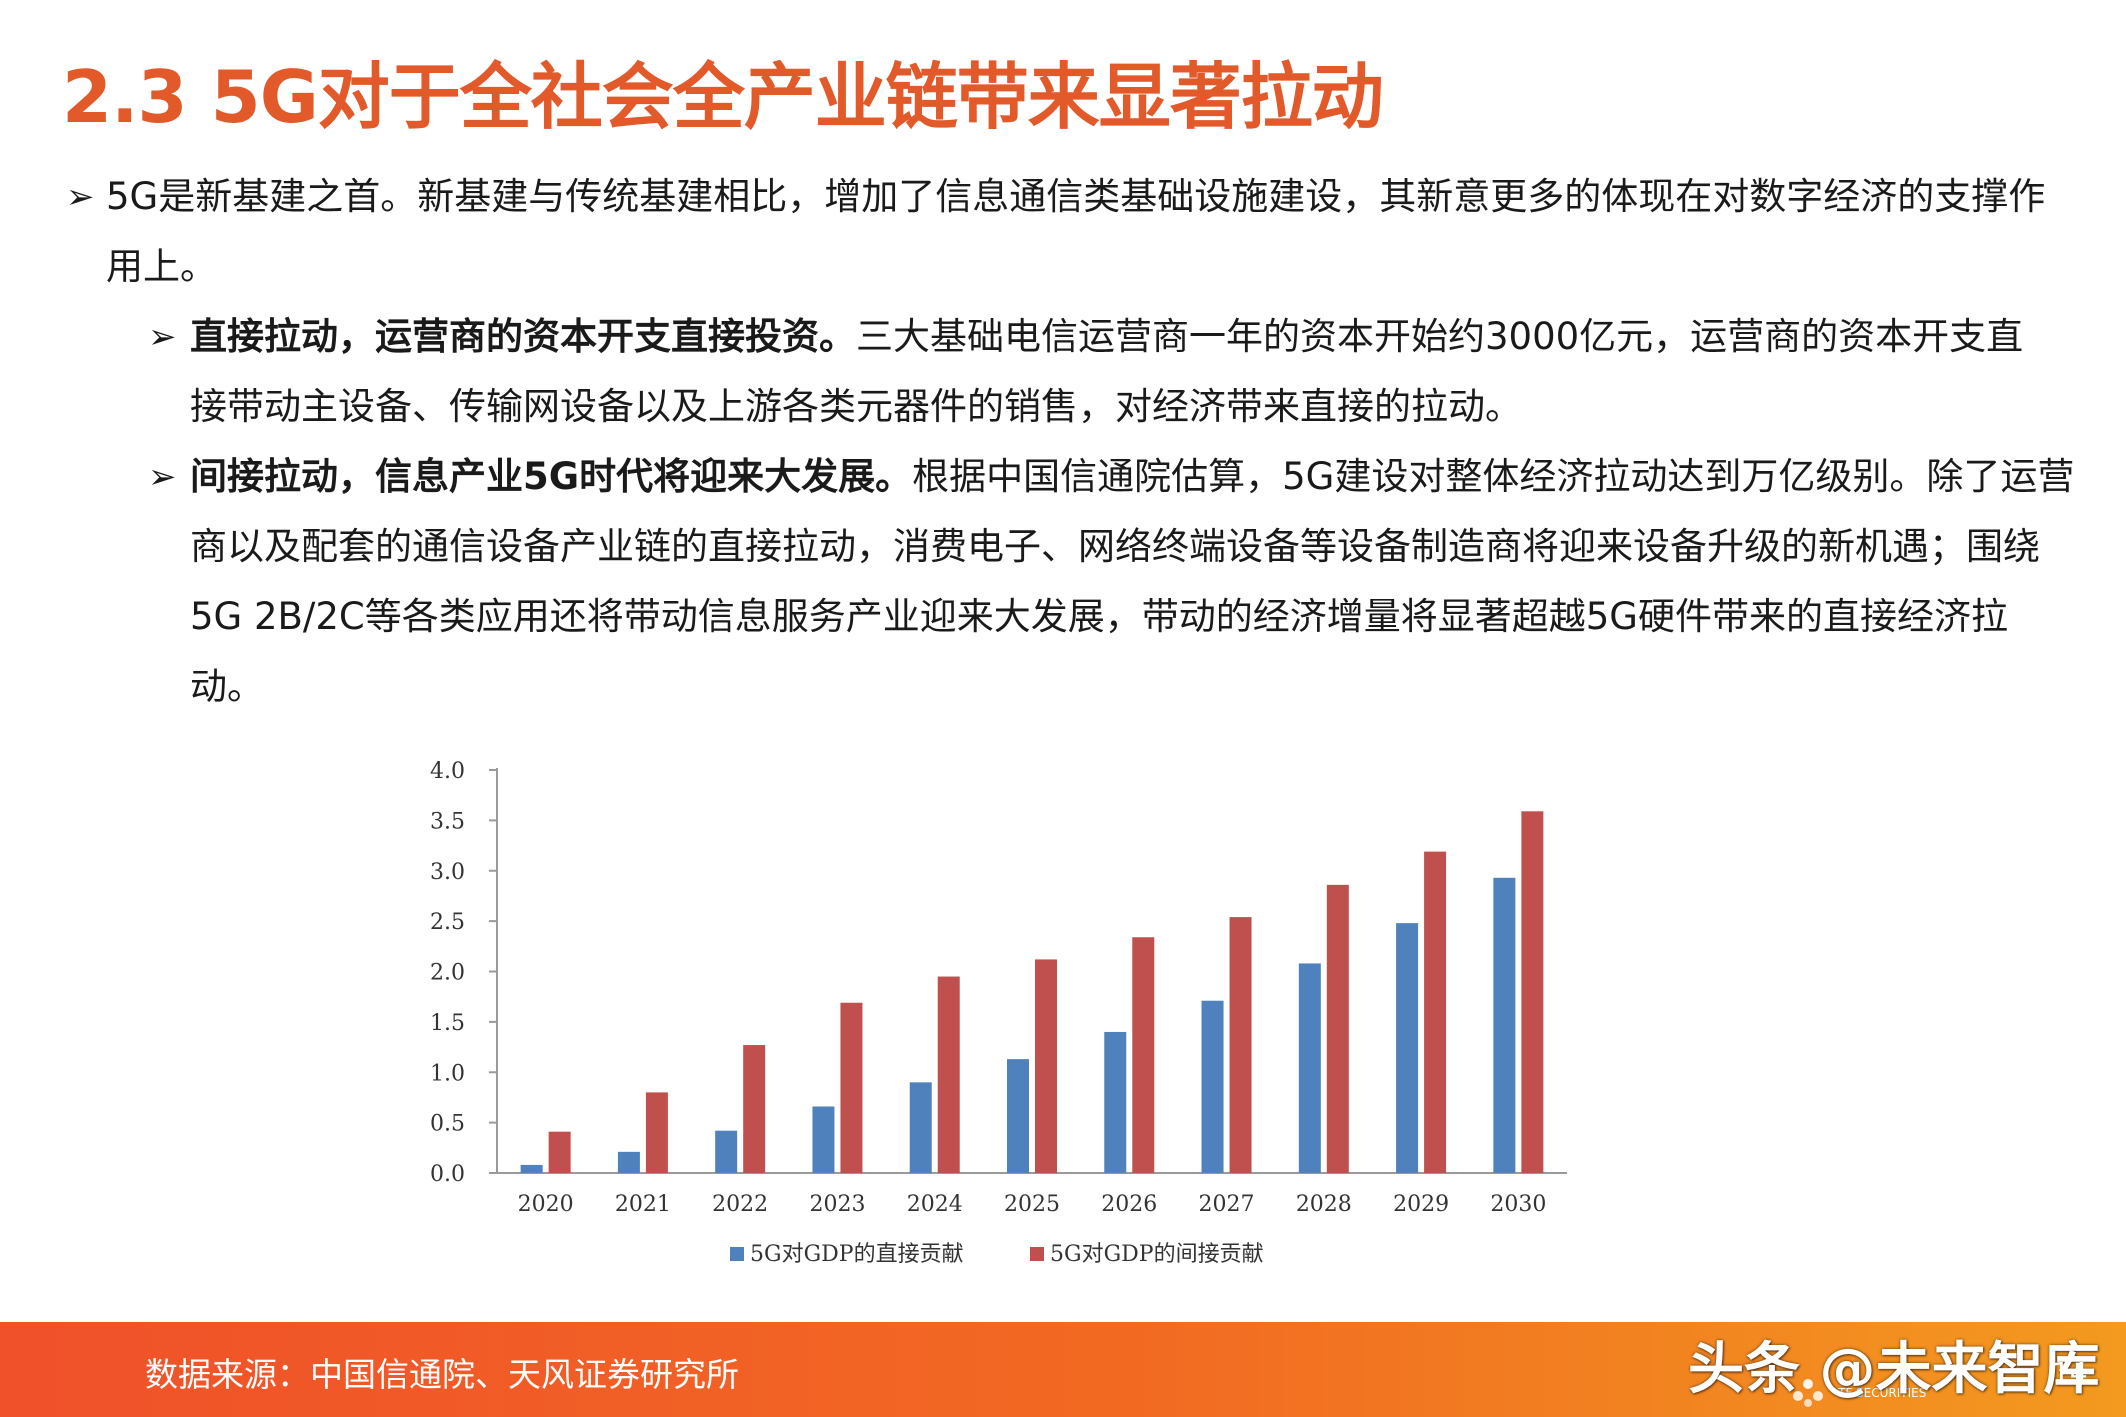  What do you see at coordinates (1421, 1204) in the screenshot?
I see `x-tick-label: 2029` at bounding box center [1421, 1204].